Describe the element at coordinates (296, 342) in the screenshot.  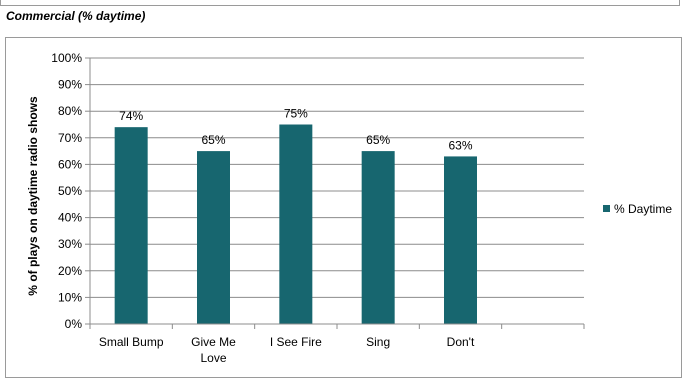
I see `x-tick-label: I See Fire` at that location.